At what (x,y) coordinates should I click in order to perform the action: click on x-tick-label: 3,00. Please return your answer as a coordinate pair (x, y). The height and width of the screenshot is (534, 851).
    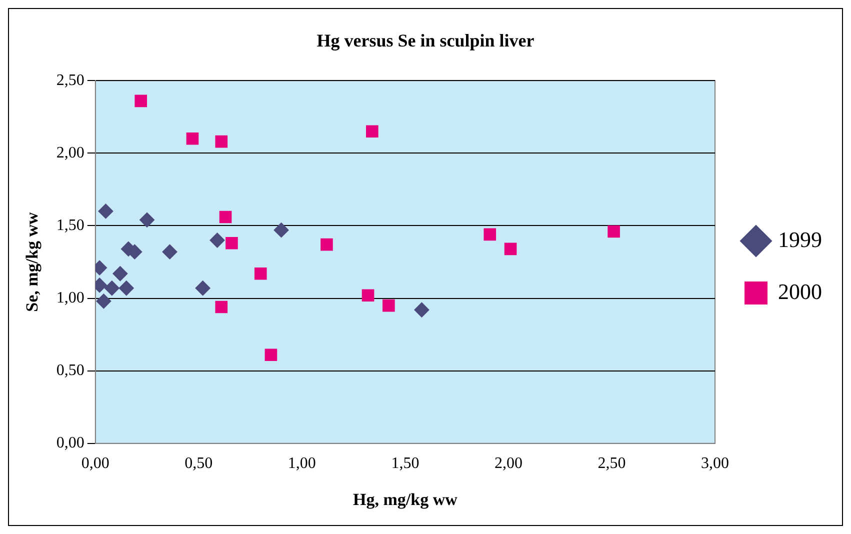
    Looking at the image, I should click on (715, 463).